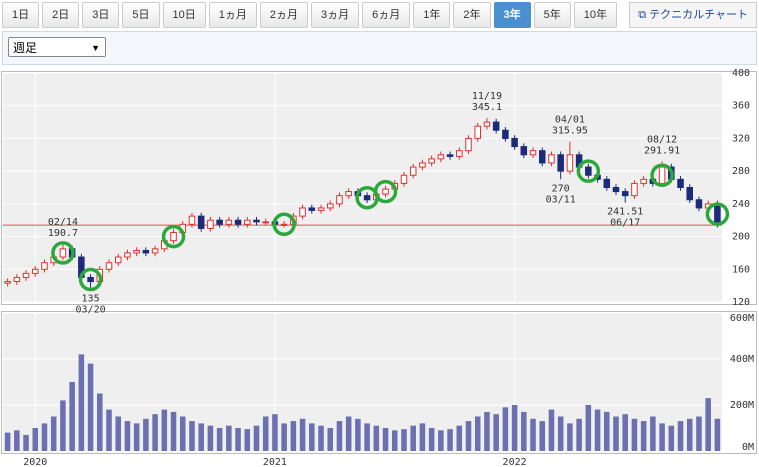 This screenshot has height=467, width=759. I want to click on period-tab: 3年, so click(512, 15).